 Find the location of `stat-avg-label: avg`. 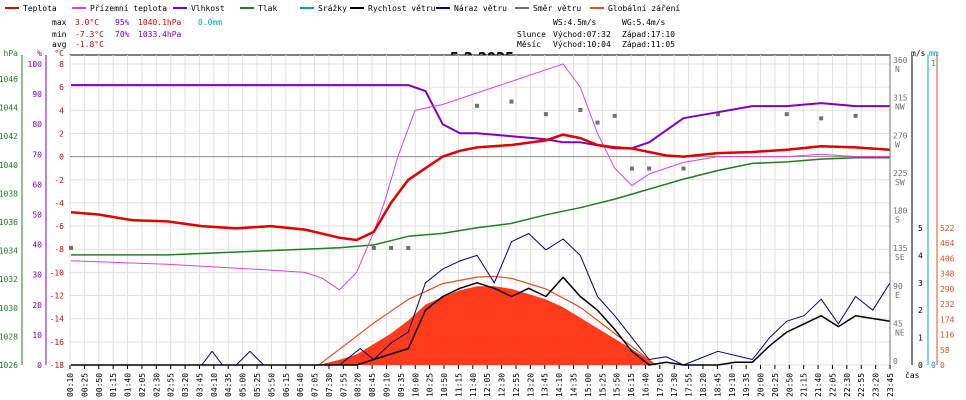

stat-avg-label: avg is located at coordinates (59, 44).